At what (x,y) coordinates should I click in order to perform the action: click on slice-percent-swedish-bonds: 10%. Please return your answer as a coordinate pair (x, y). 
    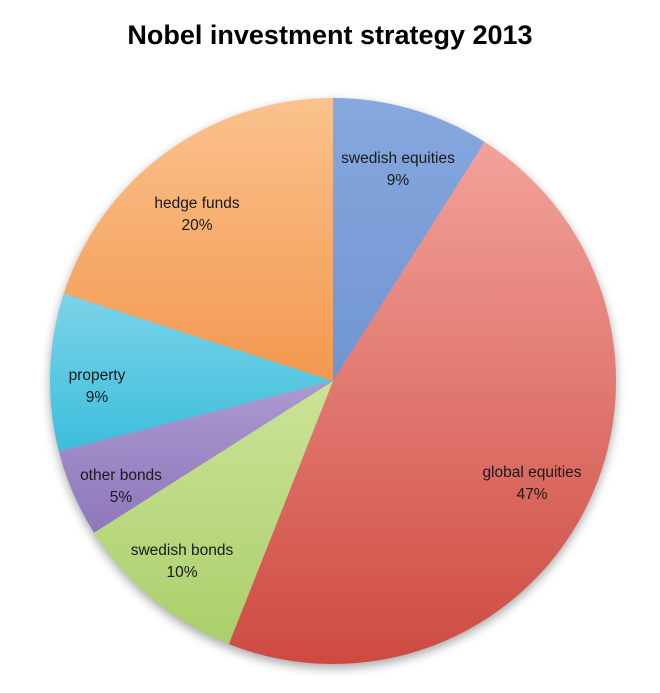
    Looking at the image, I should click on (181, 572).